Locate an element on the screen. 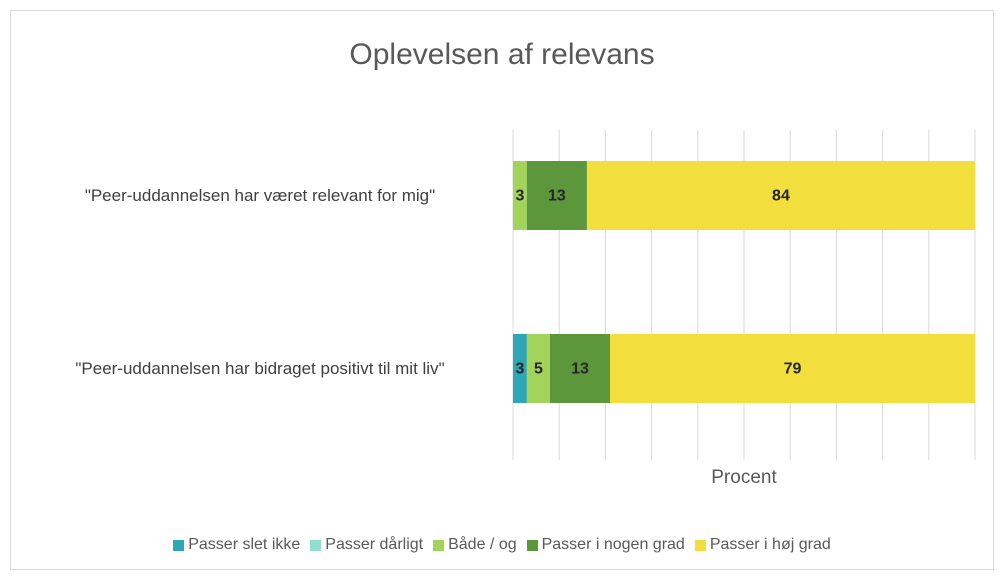  data-label: 79 is located at coordinates (793, 369).